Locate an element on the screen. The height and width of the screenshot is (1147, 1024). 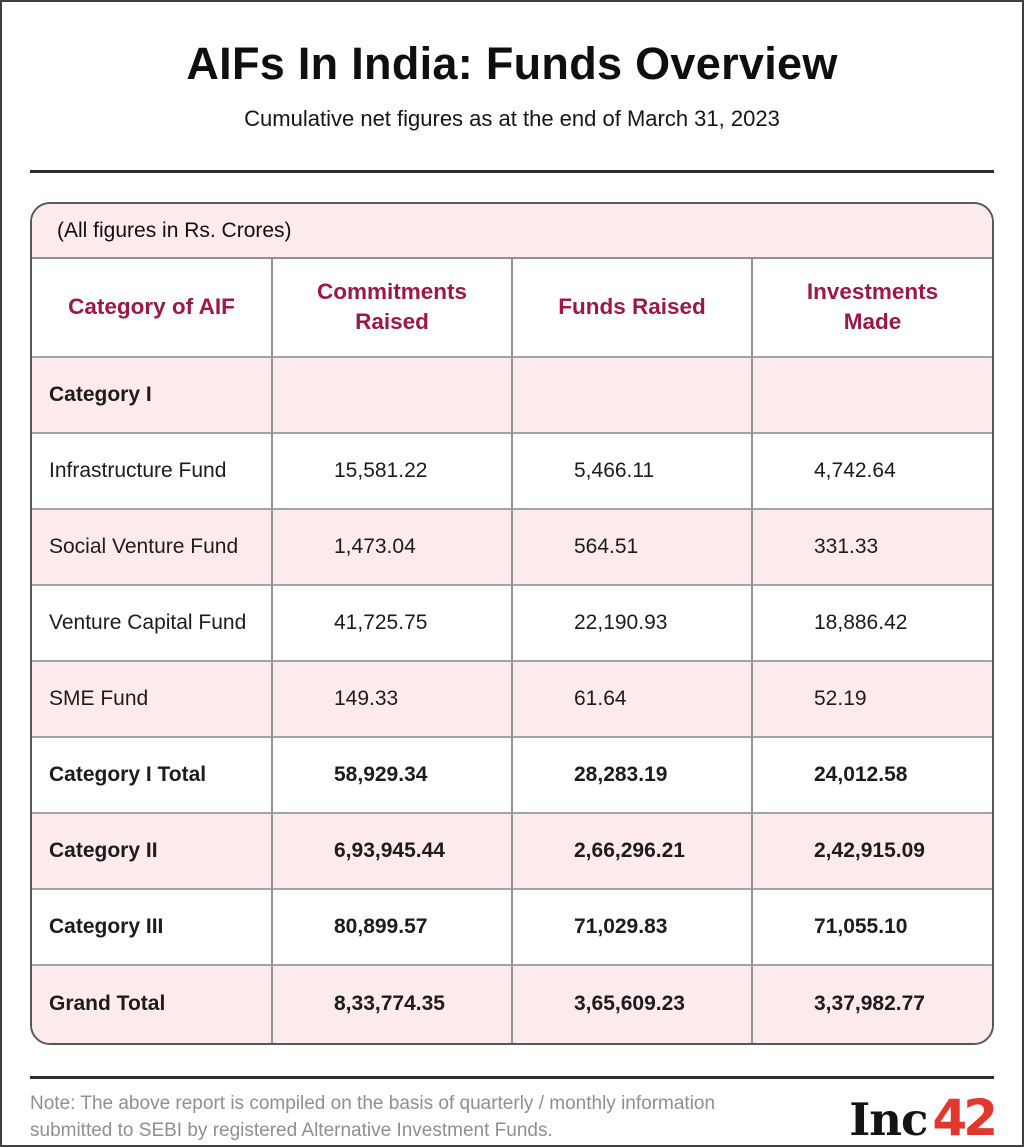
cell-commitments: 80,899.57 is located at coordinates (391, 926).